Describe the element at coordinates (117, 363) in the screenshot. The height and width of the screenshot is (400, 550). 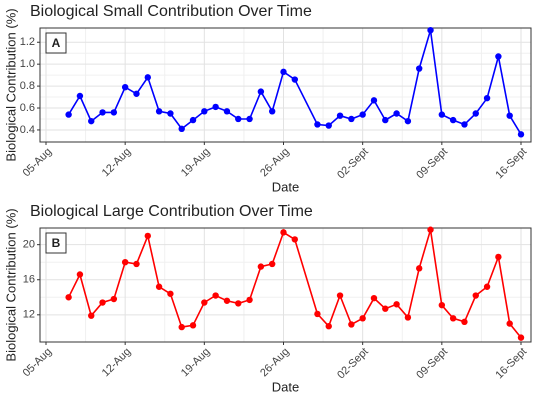
I see `x-tick-label: 12-Aug` at that location.